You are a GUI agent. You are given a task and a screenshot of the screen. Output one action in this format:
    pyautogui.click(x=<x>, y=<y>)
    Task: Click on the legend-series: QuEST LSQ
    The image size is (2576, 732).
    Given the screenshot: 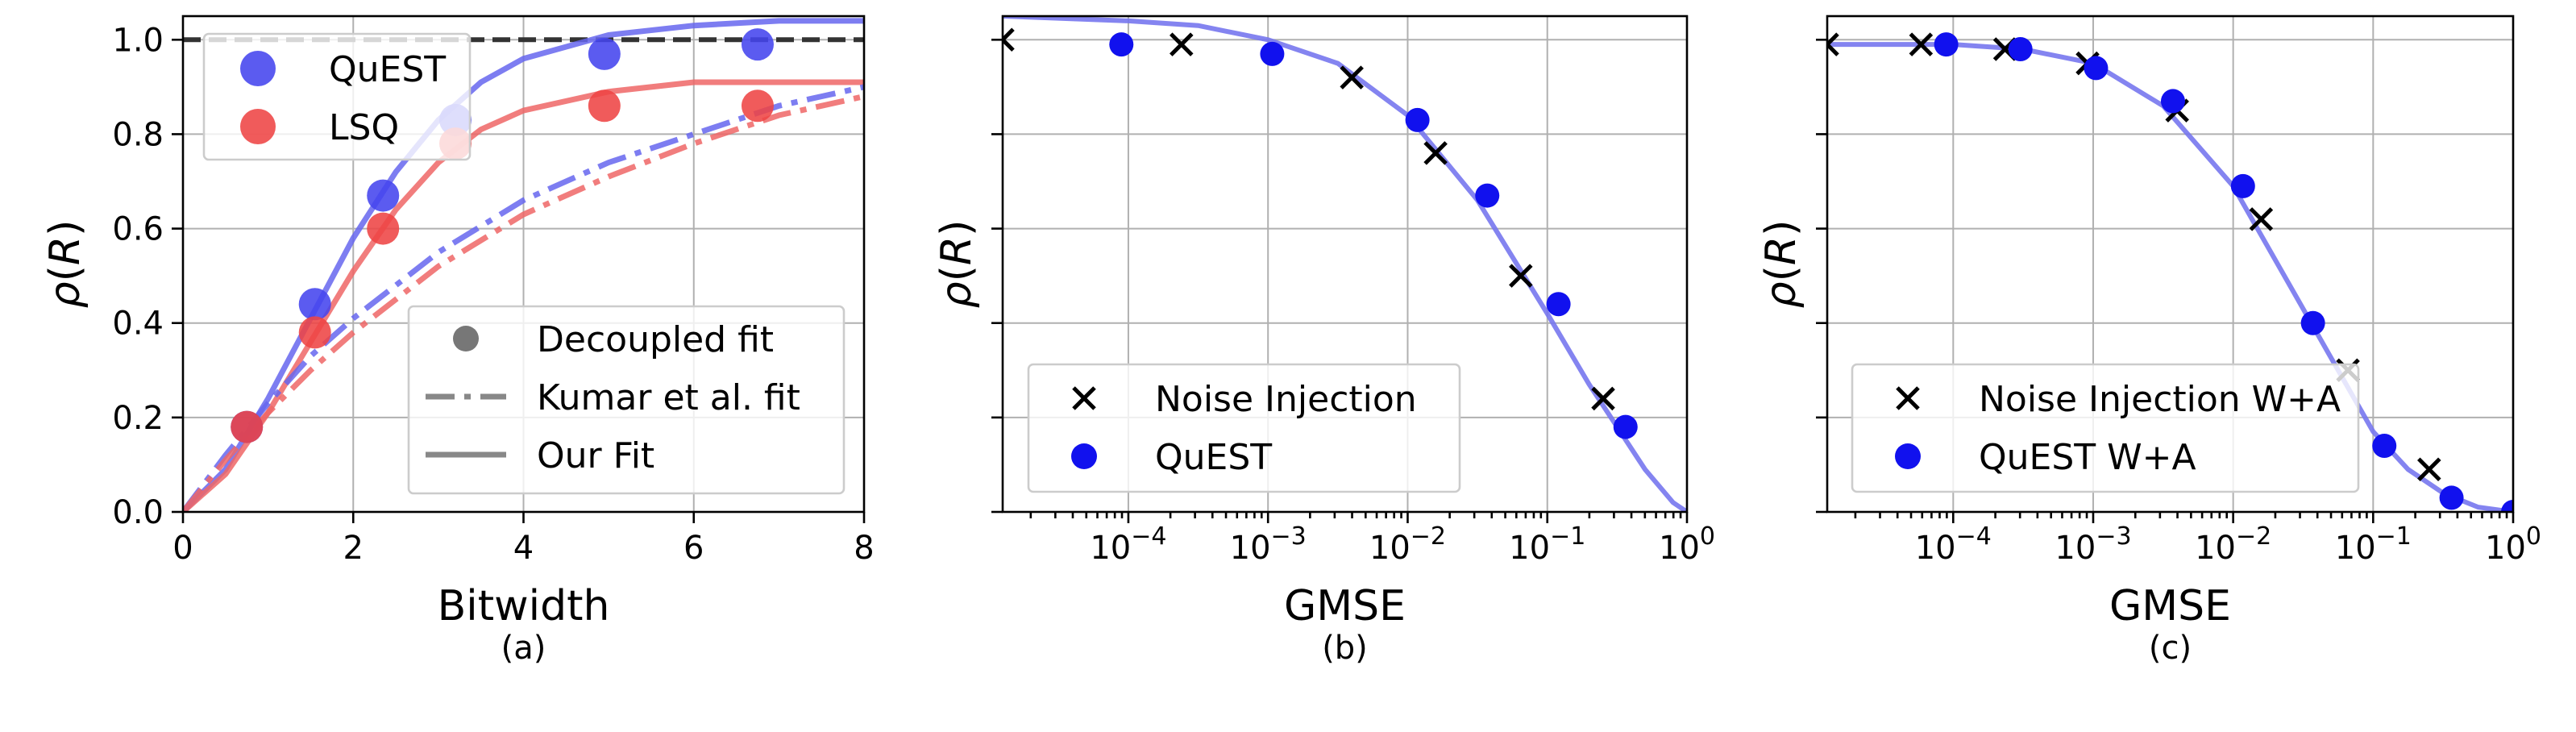 What is the action you would take?
    pyautogui.click(x=337, y=97)
    